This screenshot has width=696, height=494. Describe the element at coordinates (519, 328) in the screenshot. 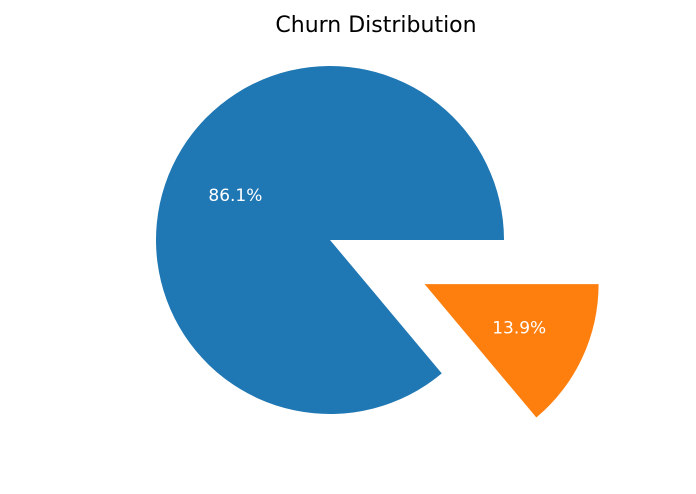

I see `pie-slice-label-1: 13.9%` at that location.